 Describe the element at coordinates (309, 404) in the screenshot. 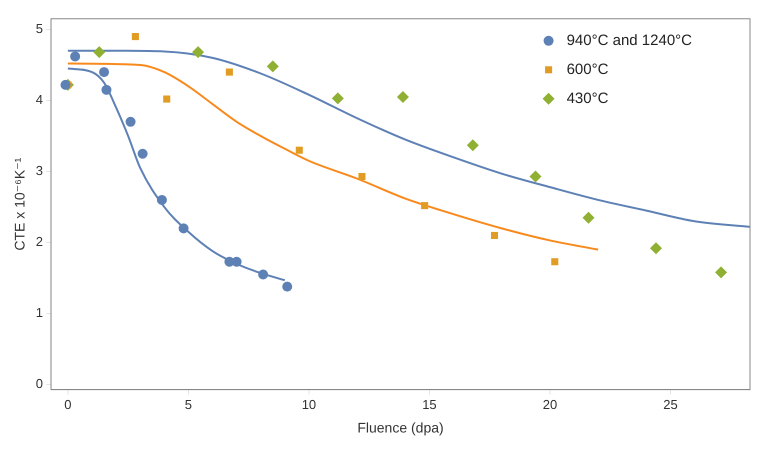

I see `x-tick-label: 10` at that location.